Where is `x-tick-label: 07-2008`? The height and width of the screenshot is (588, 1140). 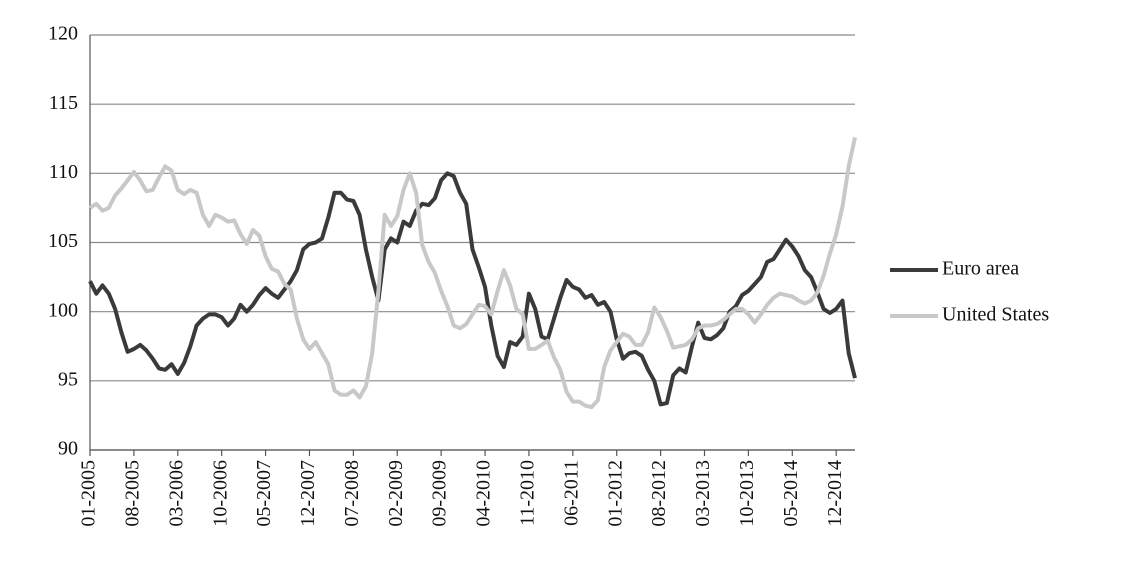 x-tick-label: 07-2008 is located at coordinates (352, 493).